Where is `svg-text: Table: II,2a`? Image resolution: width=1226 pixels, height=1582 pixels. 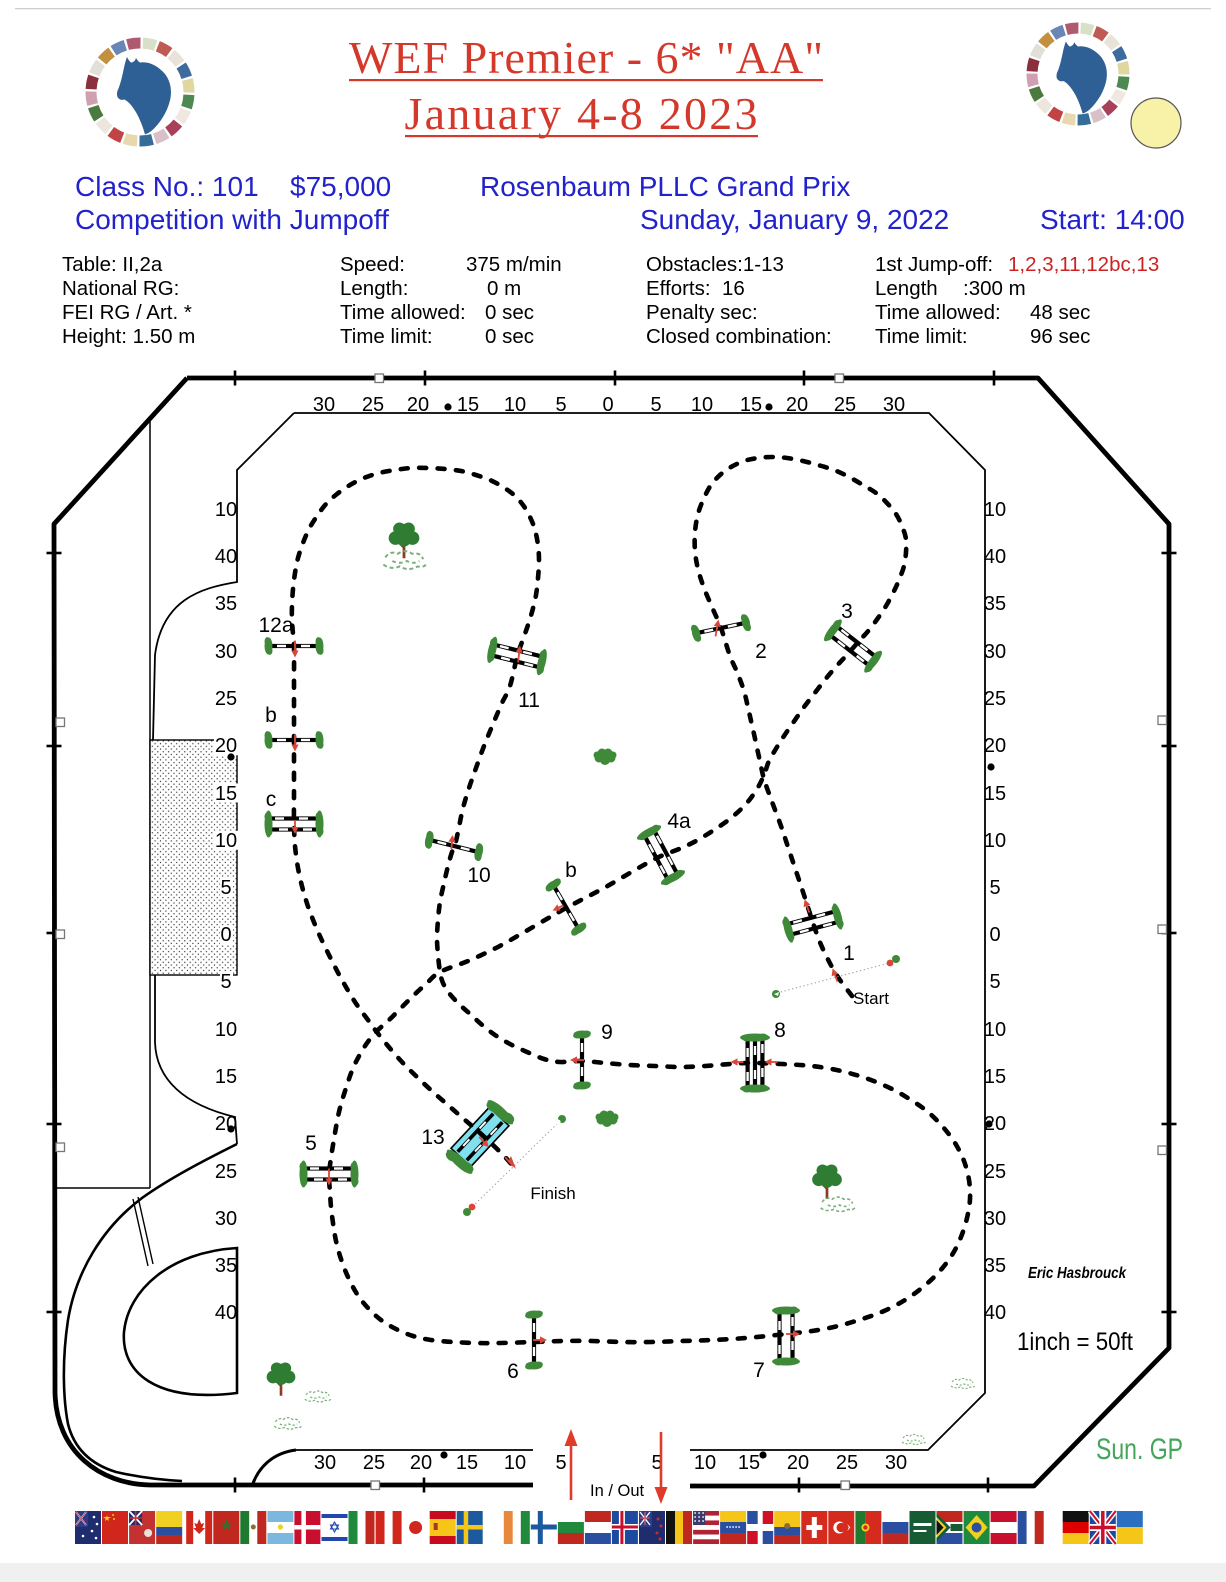
svg-text: Table: II,2a is located at coordinates (112, 264).